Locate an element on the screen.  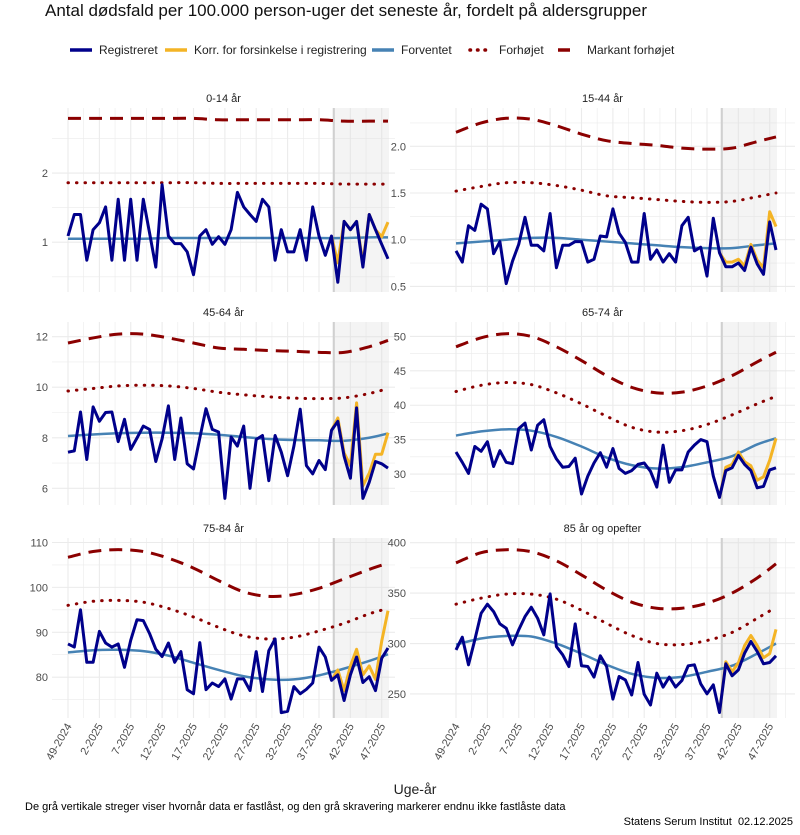
legend-label: Forventet is located at coordinates (426, 50).